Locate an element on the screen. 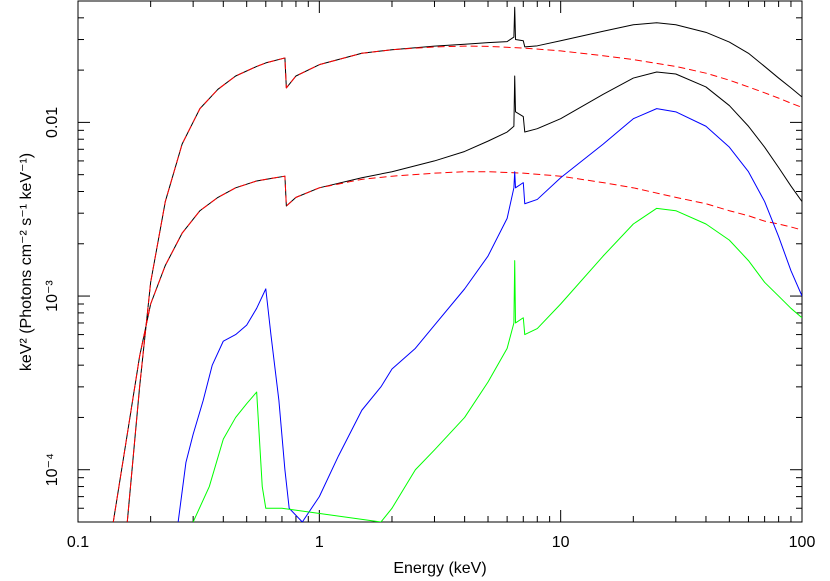 The width and height of the screenshot is (830, 581). y-tick-label: 10⁻⁴ is located at coordinates (52, 469).